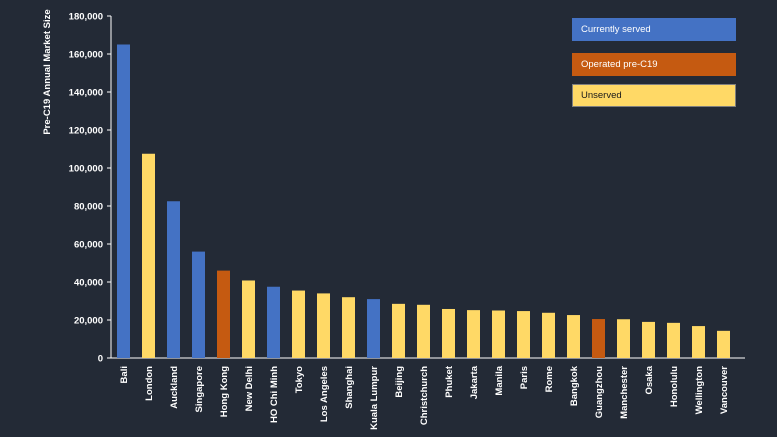  I want to click on x-tick-label: Manila, so click(499, 380).